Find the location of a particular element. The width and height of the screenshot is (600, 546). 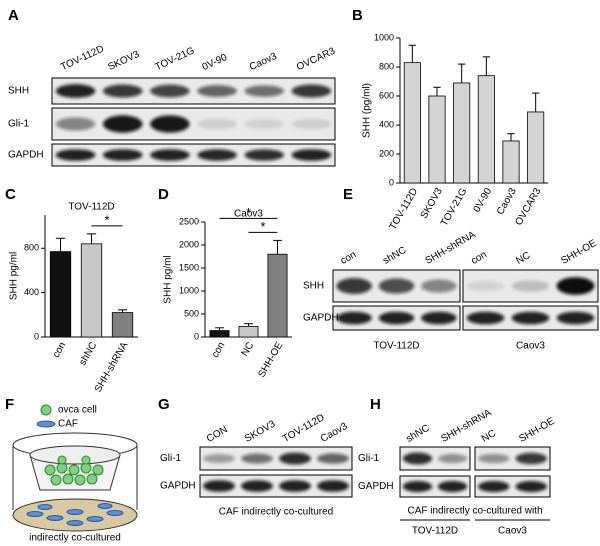

chart-title: Caov3 is located at coordinates (248, 214).